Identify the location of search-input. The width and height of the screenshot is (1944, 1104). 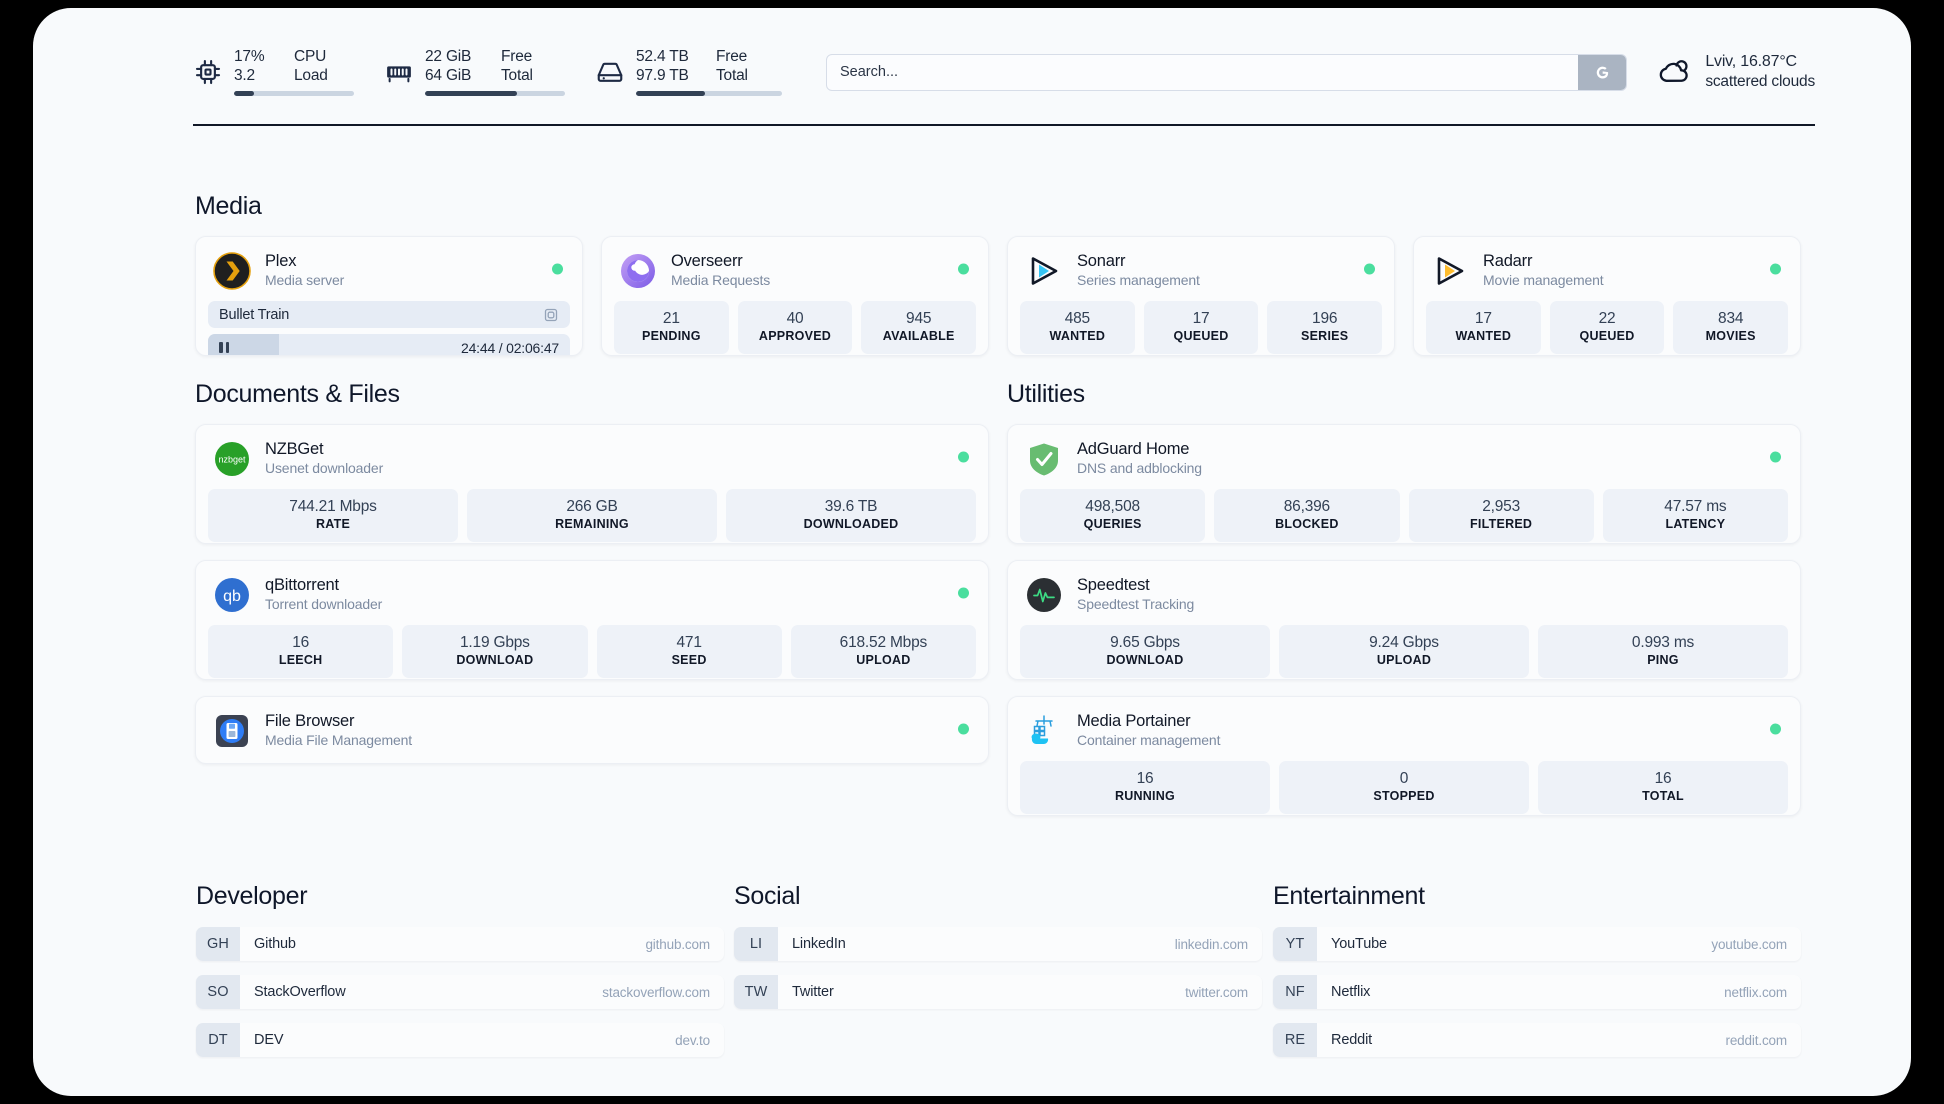
(1203, 72).